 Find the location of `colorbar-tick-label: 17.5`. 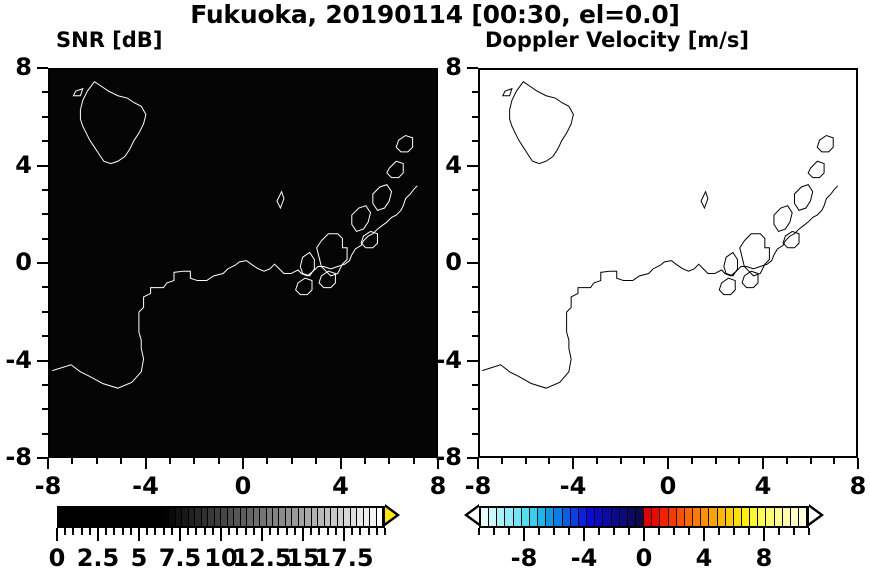

colorbar-tick-label: 17.5 is located at coordinates (344, 558).